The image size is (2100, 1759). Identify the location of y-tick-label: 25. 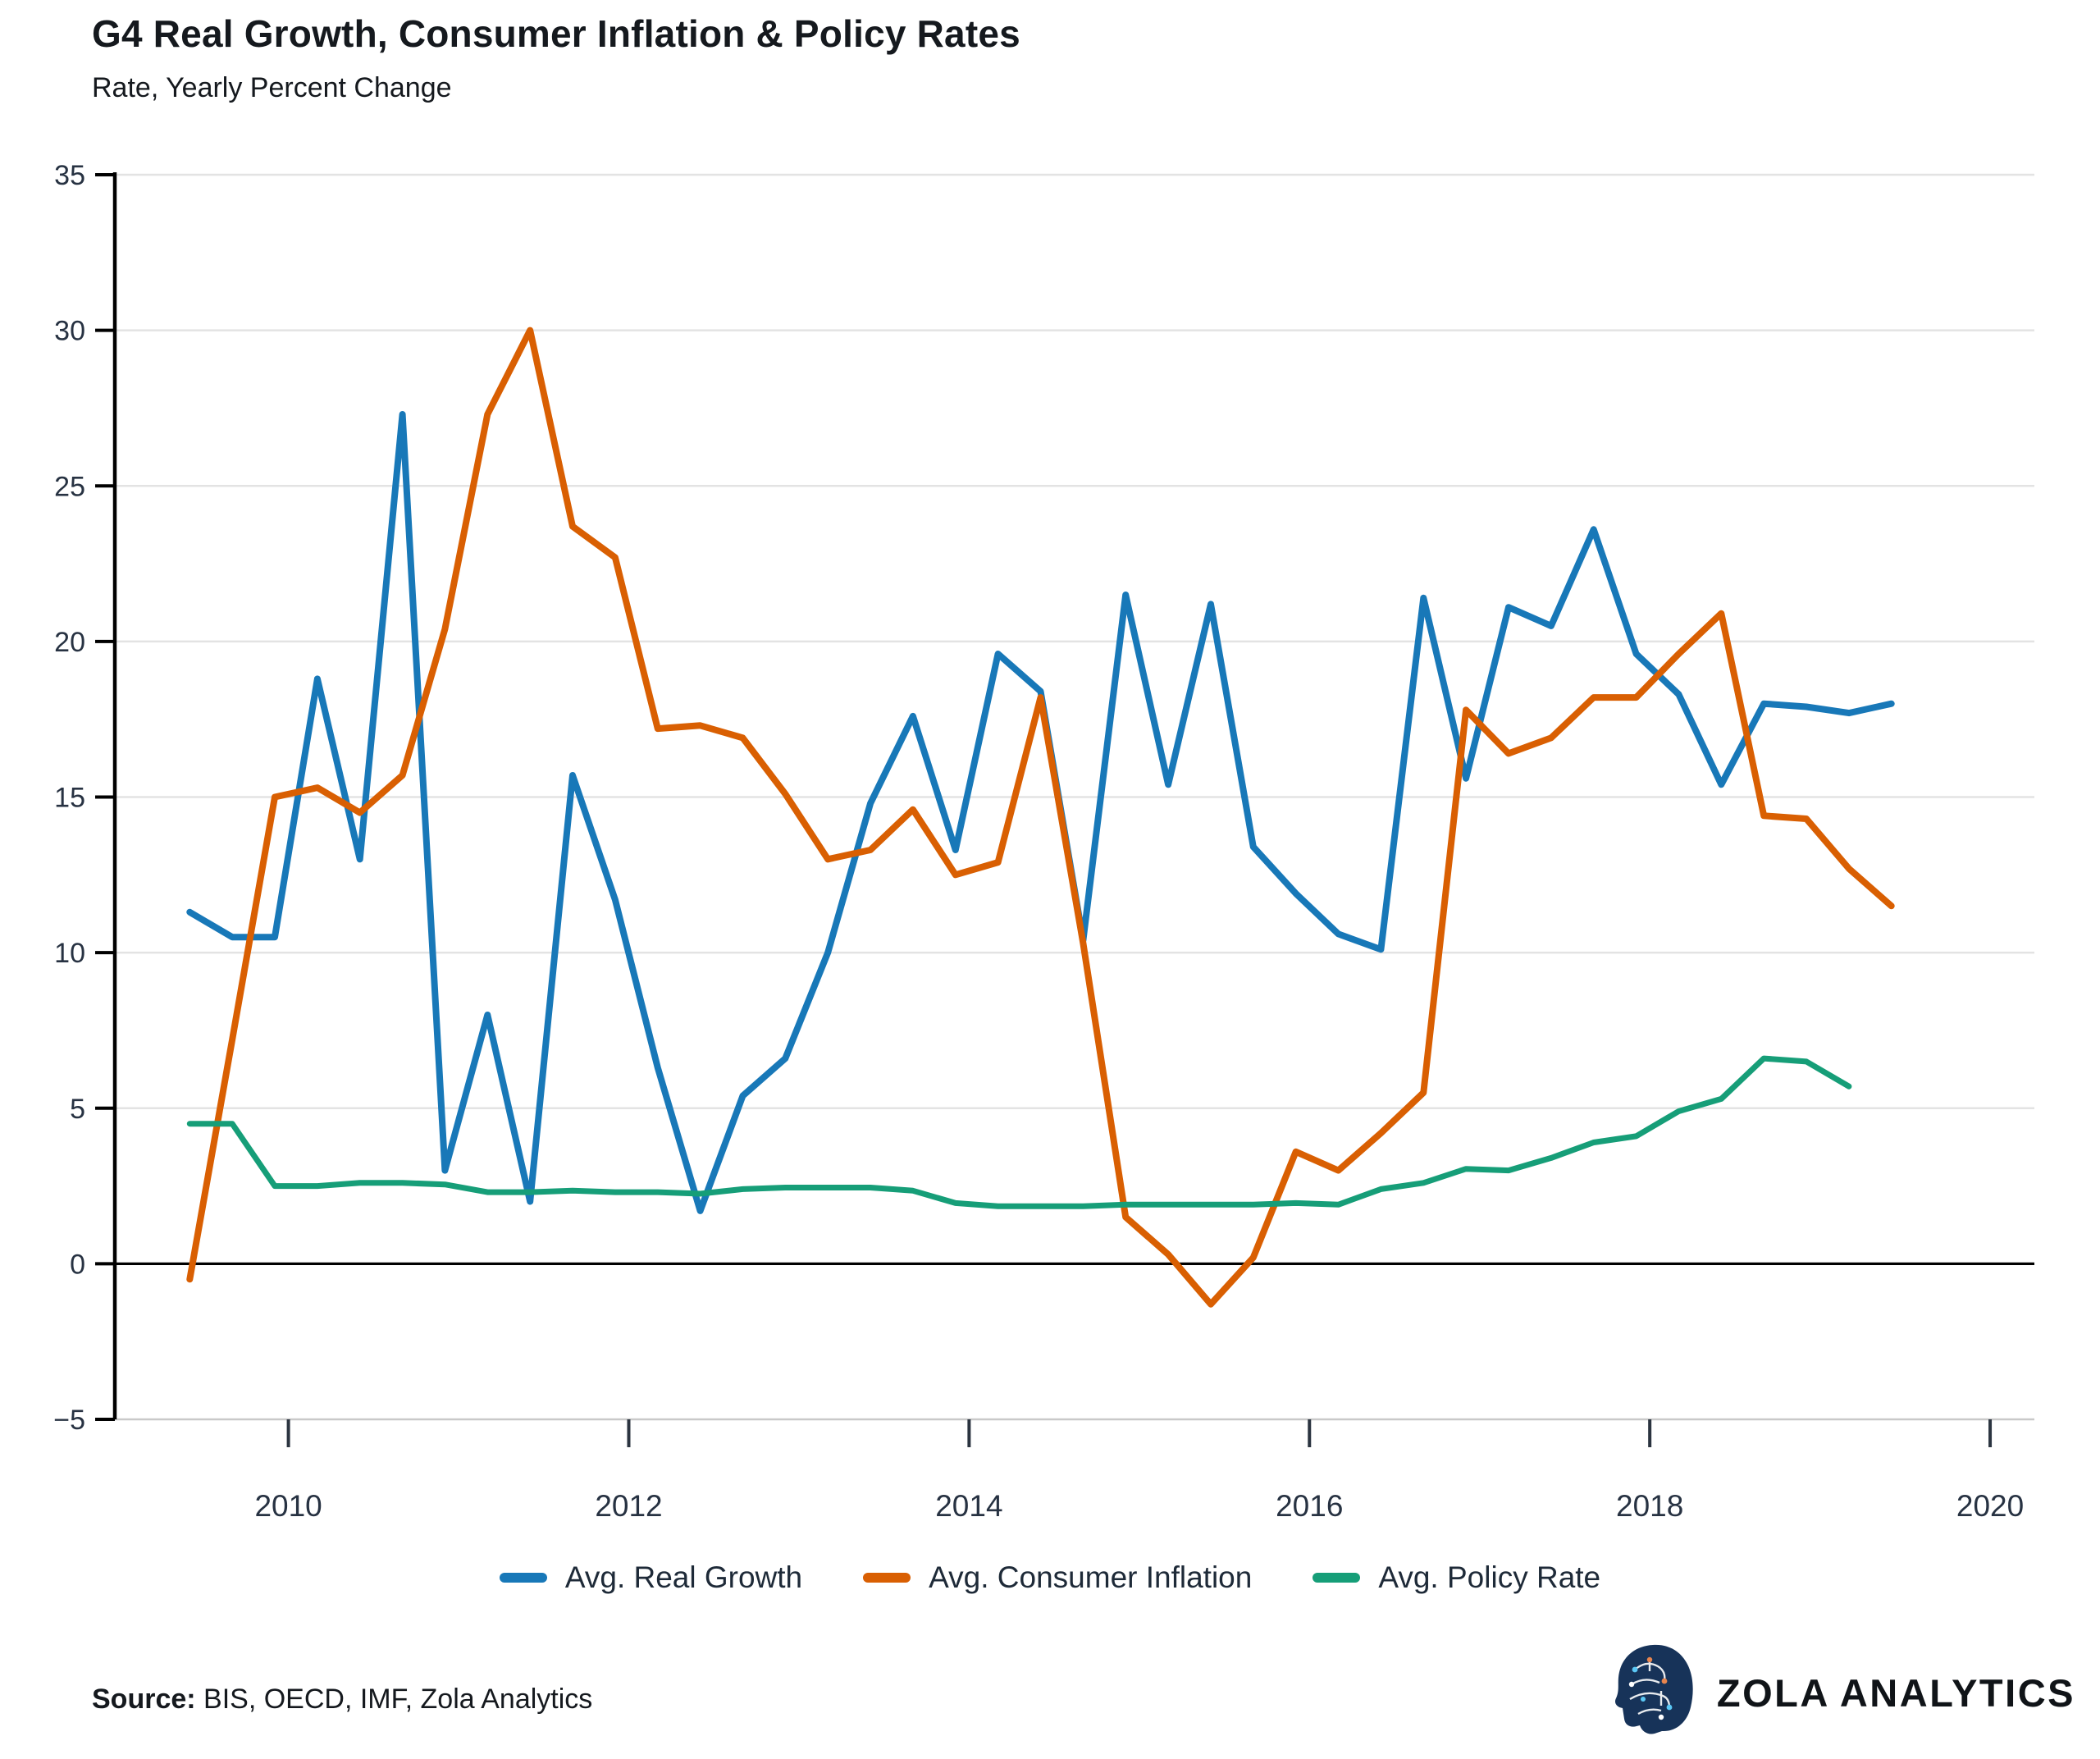
(70, 487).